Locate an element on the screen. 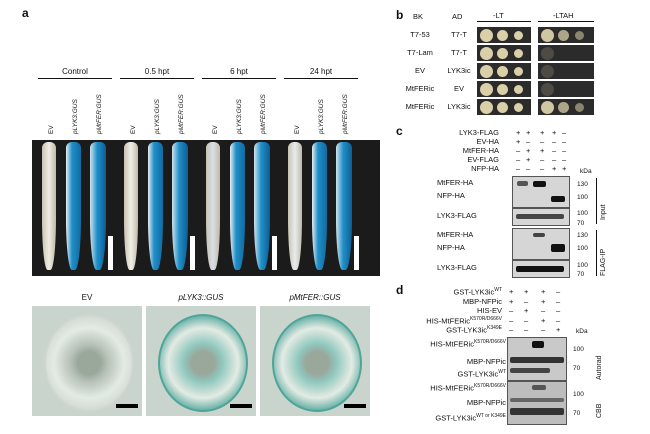 The width and height of the screenshot is (650, 434). time-group-label: Control is located at coordinates (75, 71).